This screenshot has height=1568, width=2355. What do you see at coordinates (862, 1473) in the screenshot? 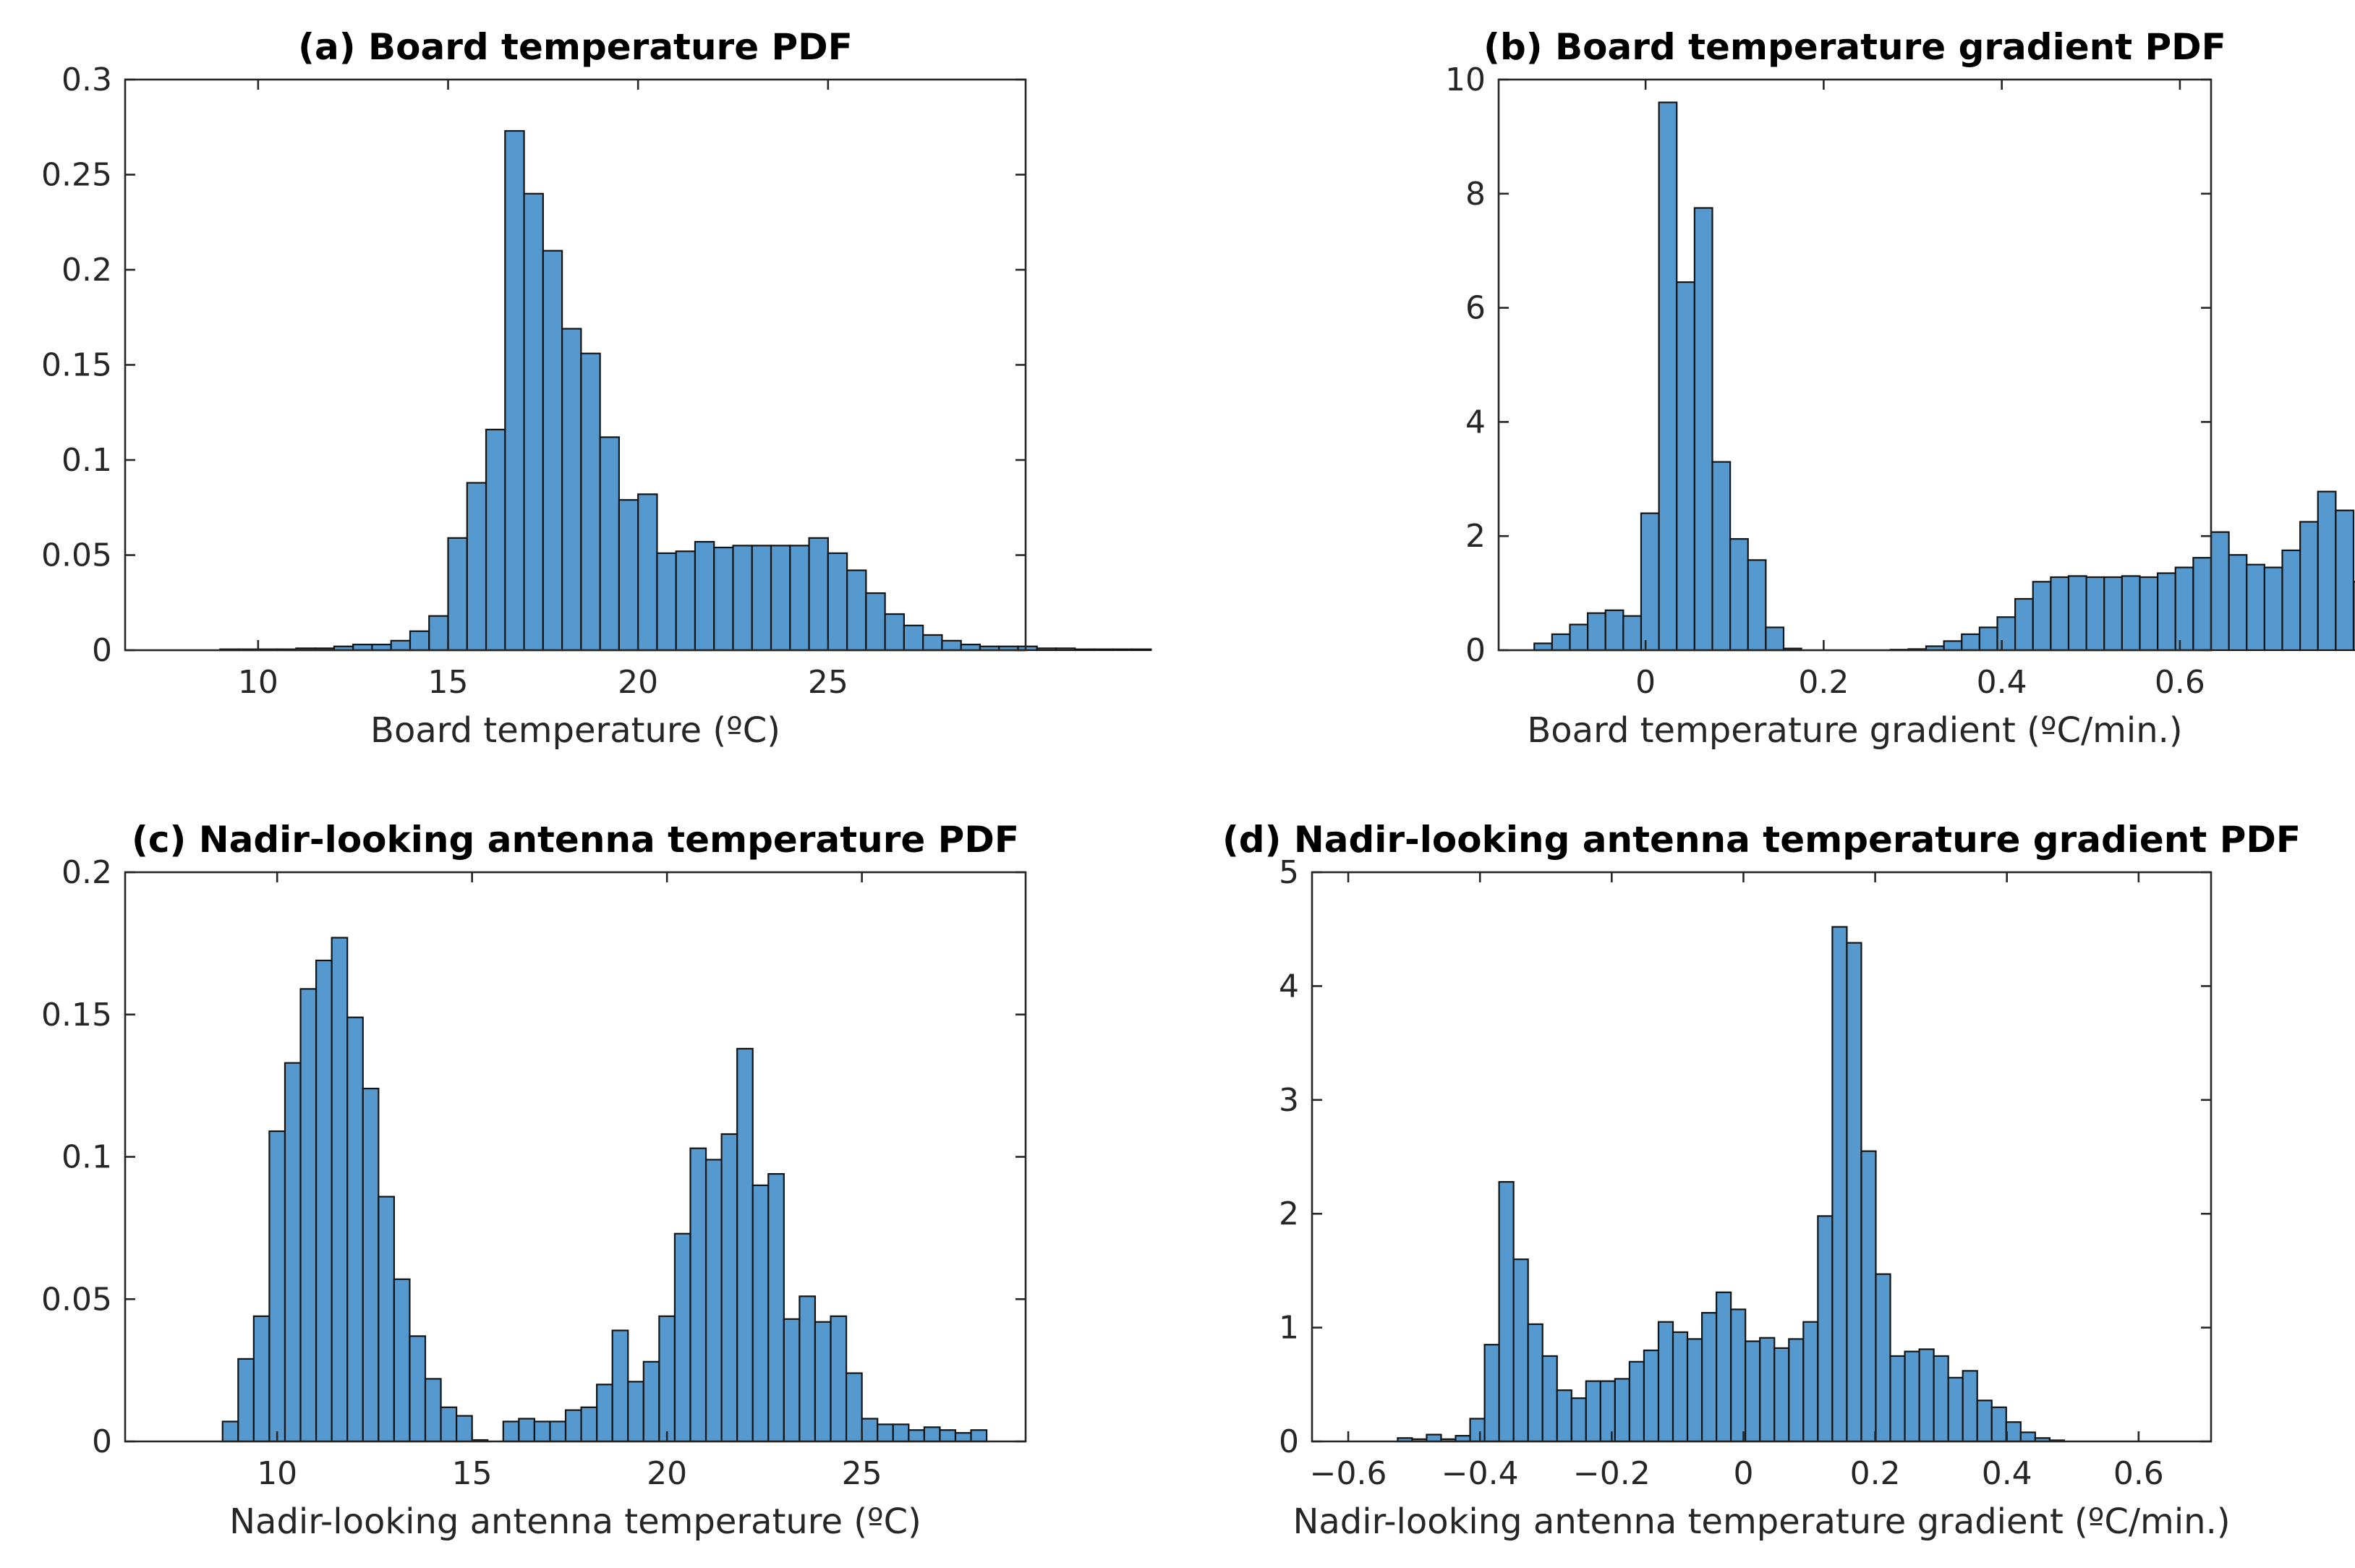
I see `panel-c-x-tick-label: 25` at bounding box center [862, 1473].